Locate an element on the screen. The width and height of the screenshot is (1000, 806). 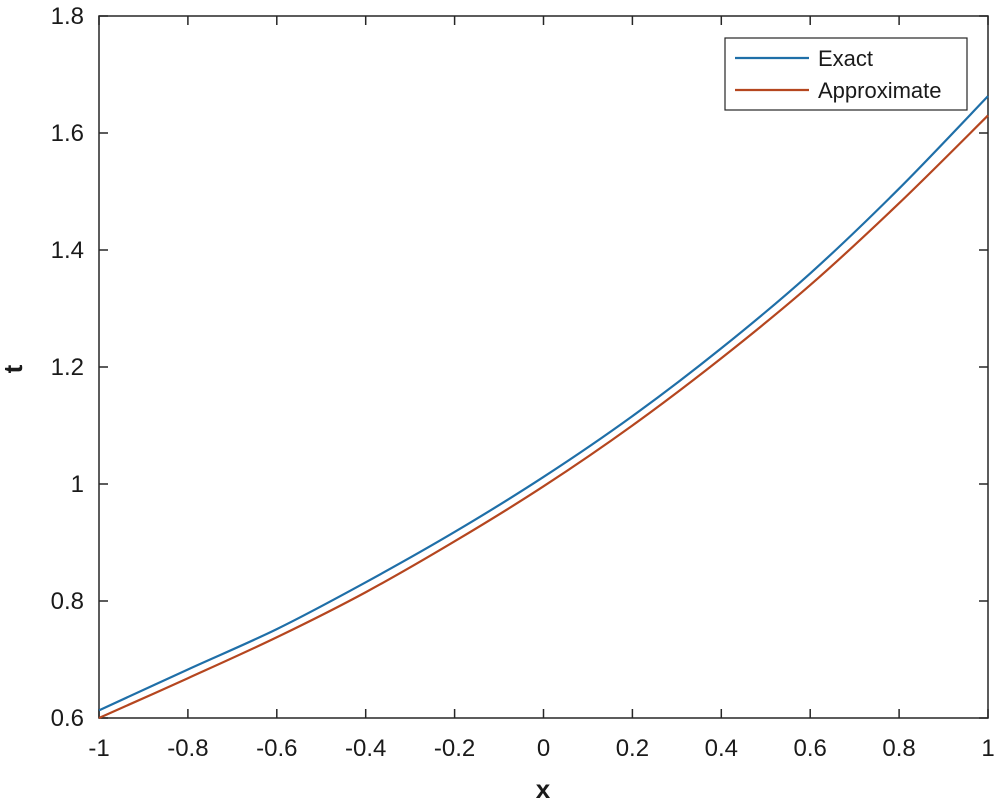
y-tick-label: 0.6 is located at coordinates (67, 718).